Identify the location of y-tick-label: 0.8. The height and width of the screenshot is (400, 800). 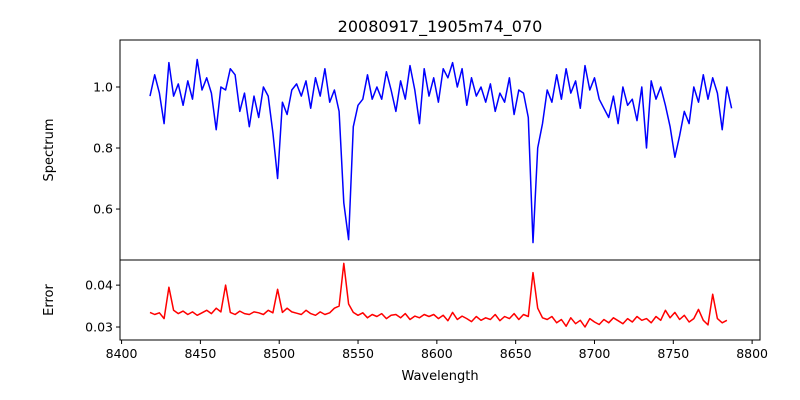
(103, 148).